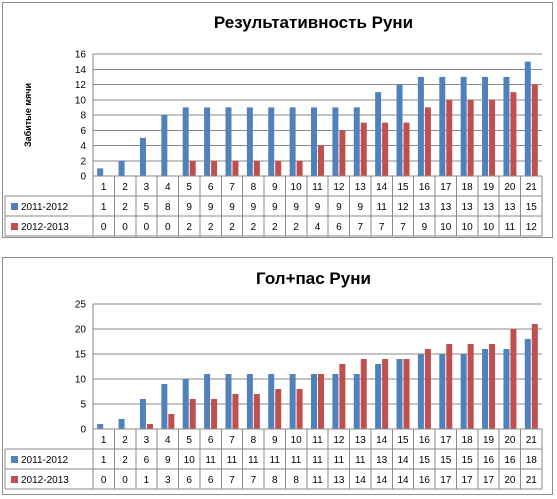  I want to click on data-label: 8, so click(275, 480).